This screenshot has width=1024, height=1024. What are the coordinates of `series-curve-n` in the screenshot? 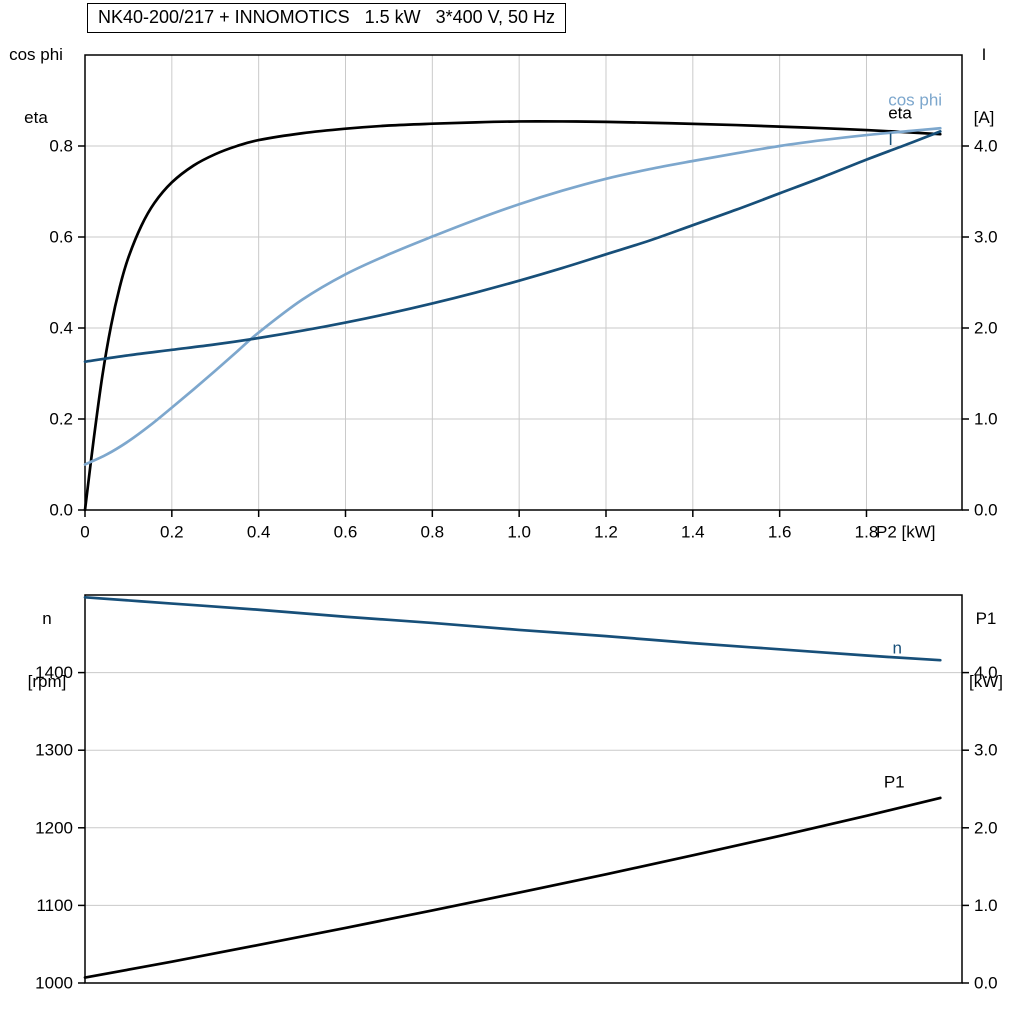 It's located at (512, 628).